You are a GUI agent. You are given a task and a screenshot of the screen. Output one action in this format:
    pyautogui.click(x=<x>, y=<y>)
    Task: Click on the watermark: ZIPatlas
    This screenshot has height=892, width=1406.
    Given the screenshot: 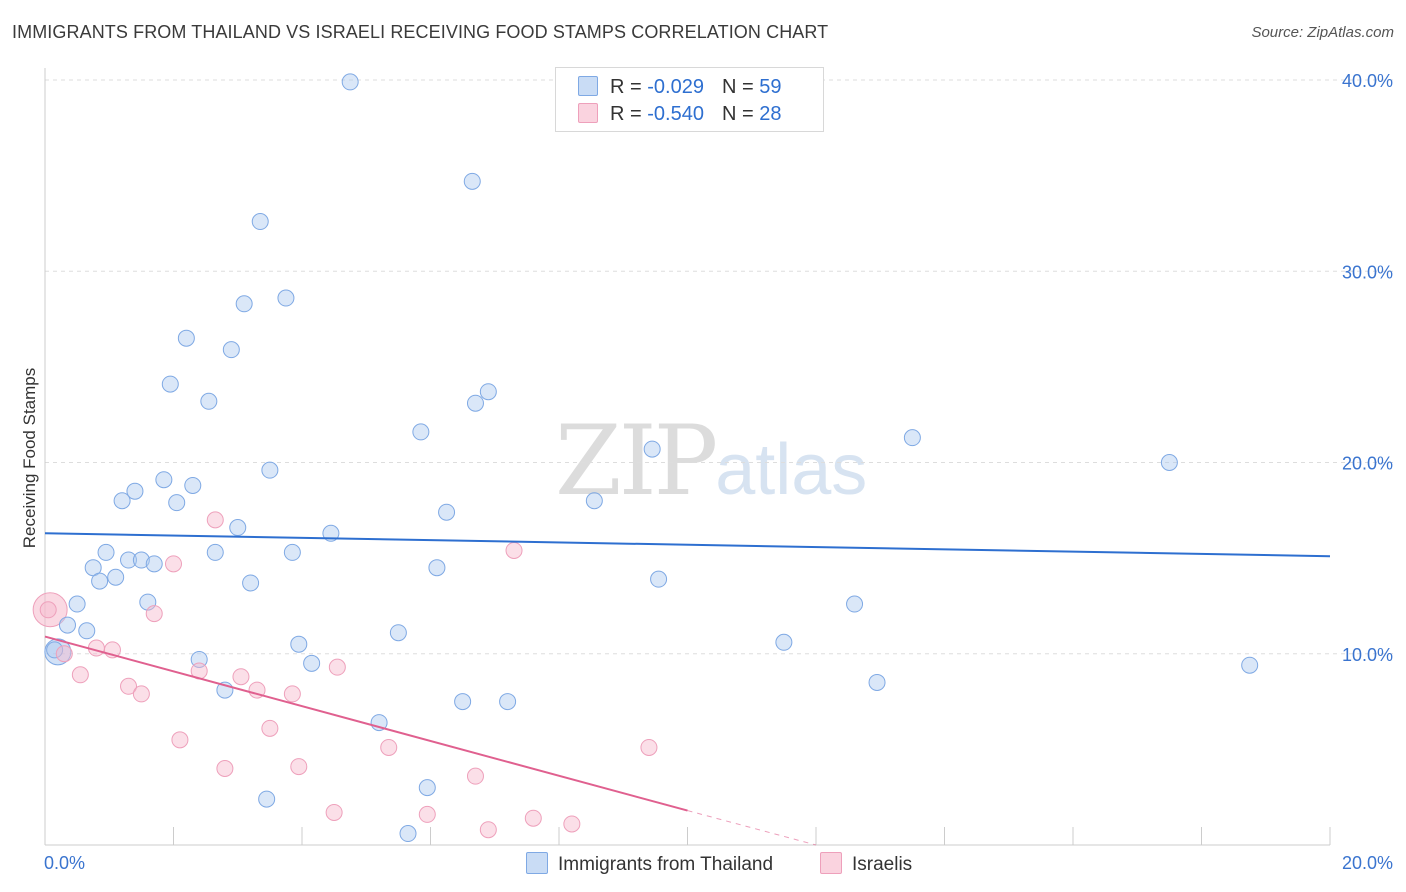 What is the action you would take?
    pyautogui.click(x=711, y=461)
    